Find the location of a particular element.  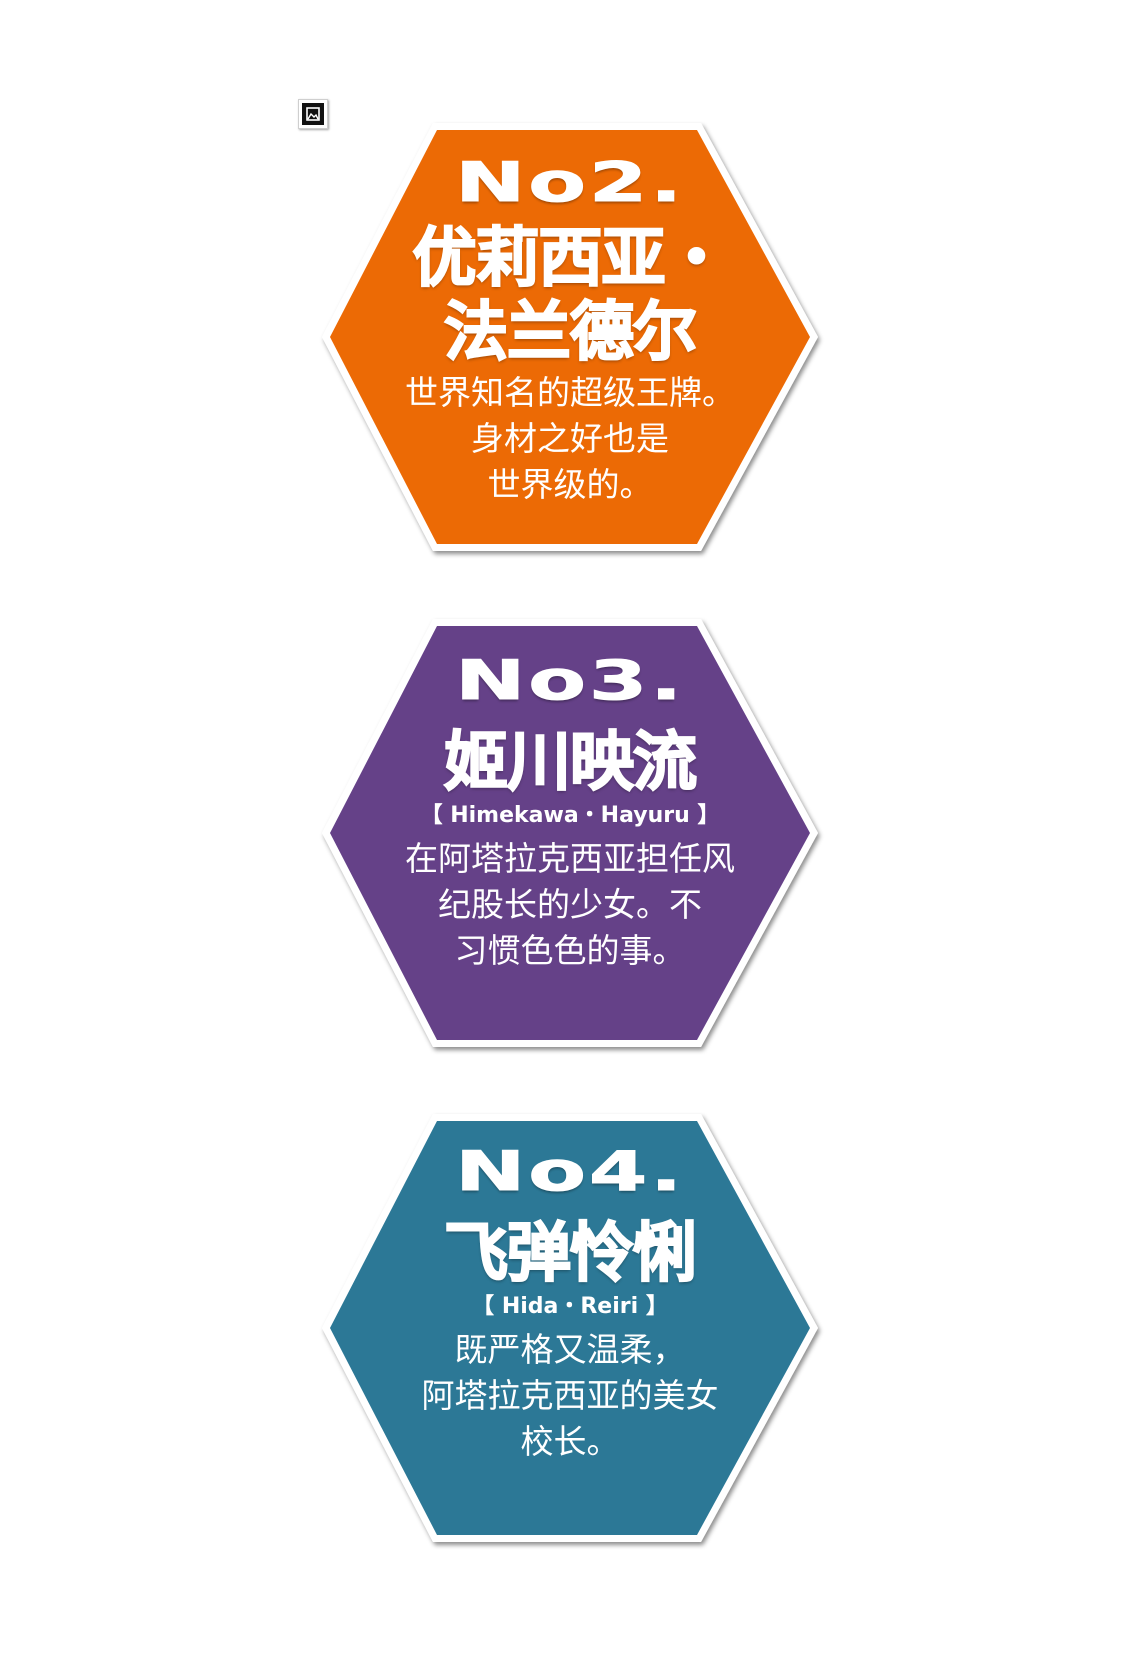

description-line: 世界知名的超级王牌。 is located at coordinates (570, 392).